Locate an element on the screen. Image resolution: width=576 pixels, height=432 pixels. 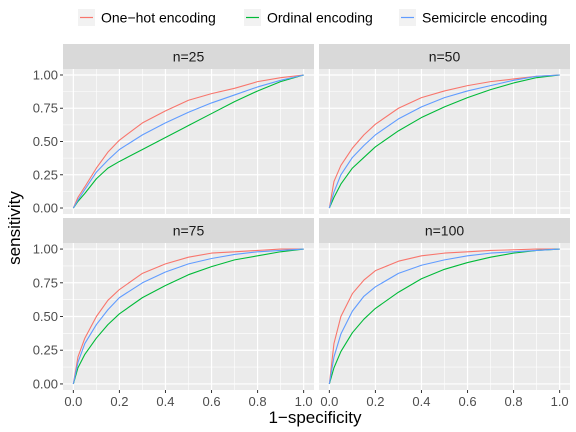
legend-item: Semicircle encoding is located at coordinates (473, 17).